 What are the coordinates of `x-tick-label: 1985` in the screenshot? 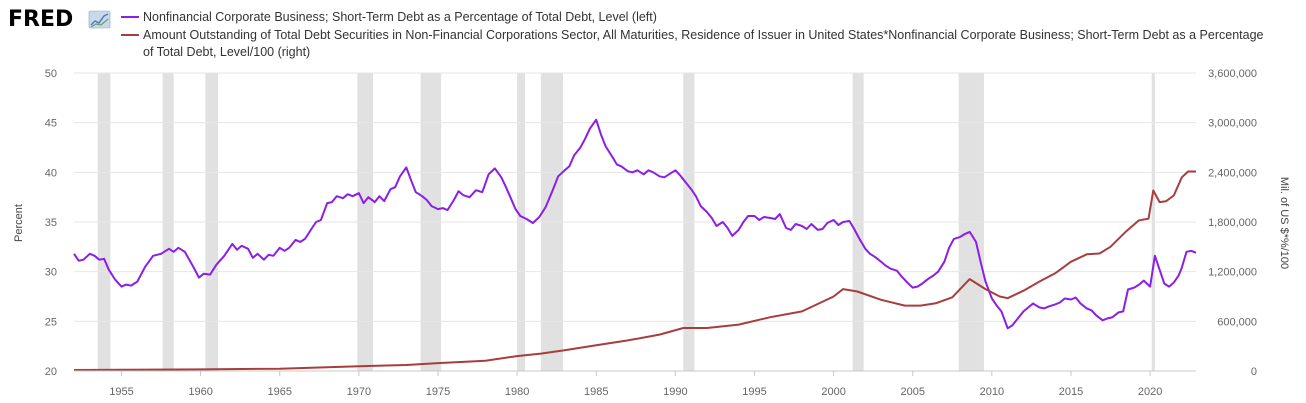 It's located at (596, 392).